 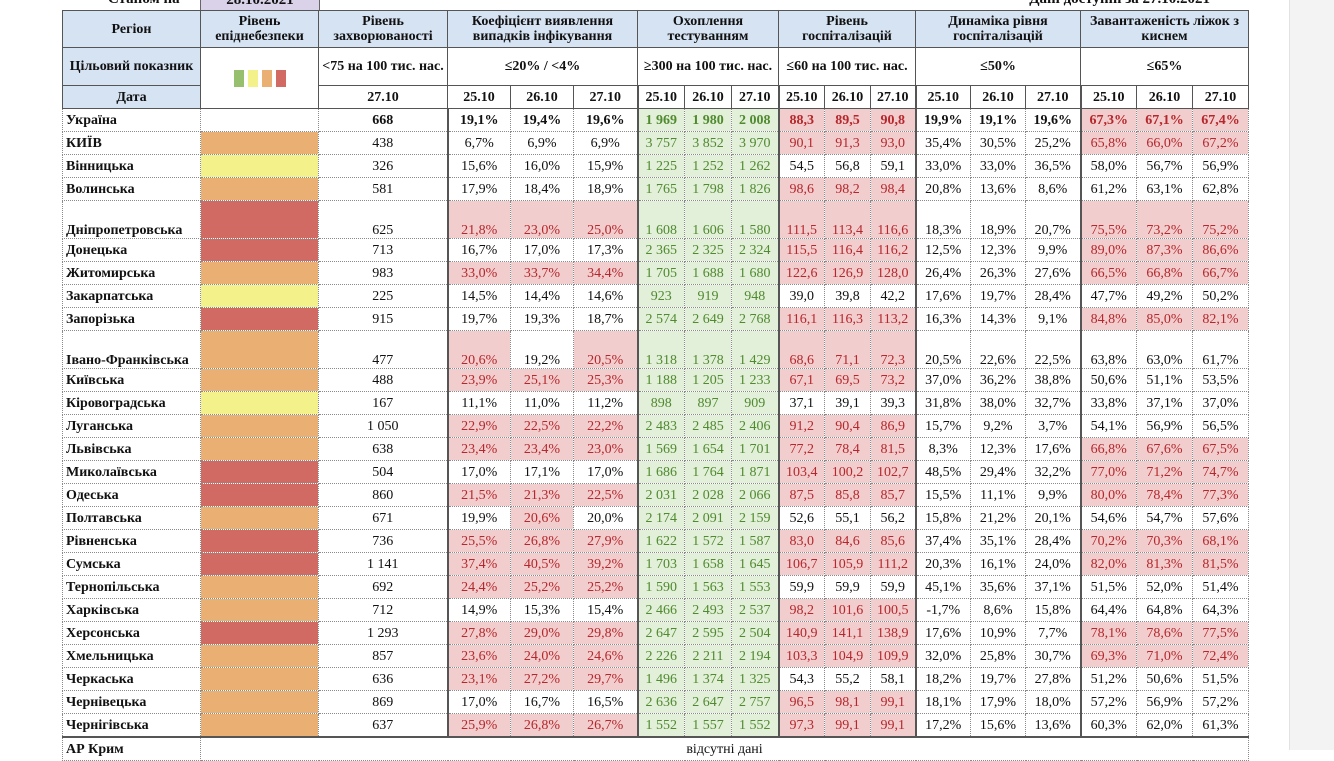 What do you see at coordinates (1164, 472) in the screenshot?
I see `oxygen-cell: 71,2%` at bounding box center [1164, 472].